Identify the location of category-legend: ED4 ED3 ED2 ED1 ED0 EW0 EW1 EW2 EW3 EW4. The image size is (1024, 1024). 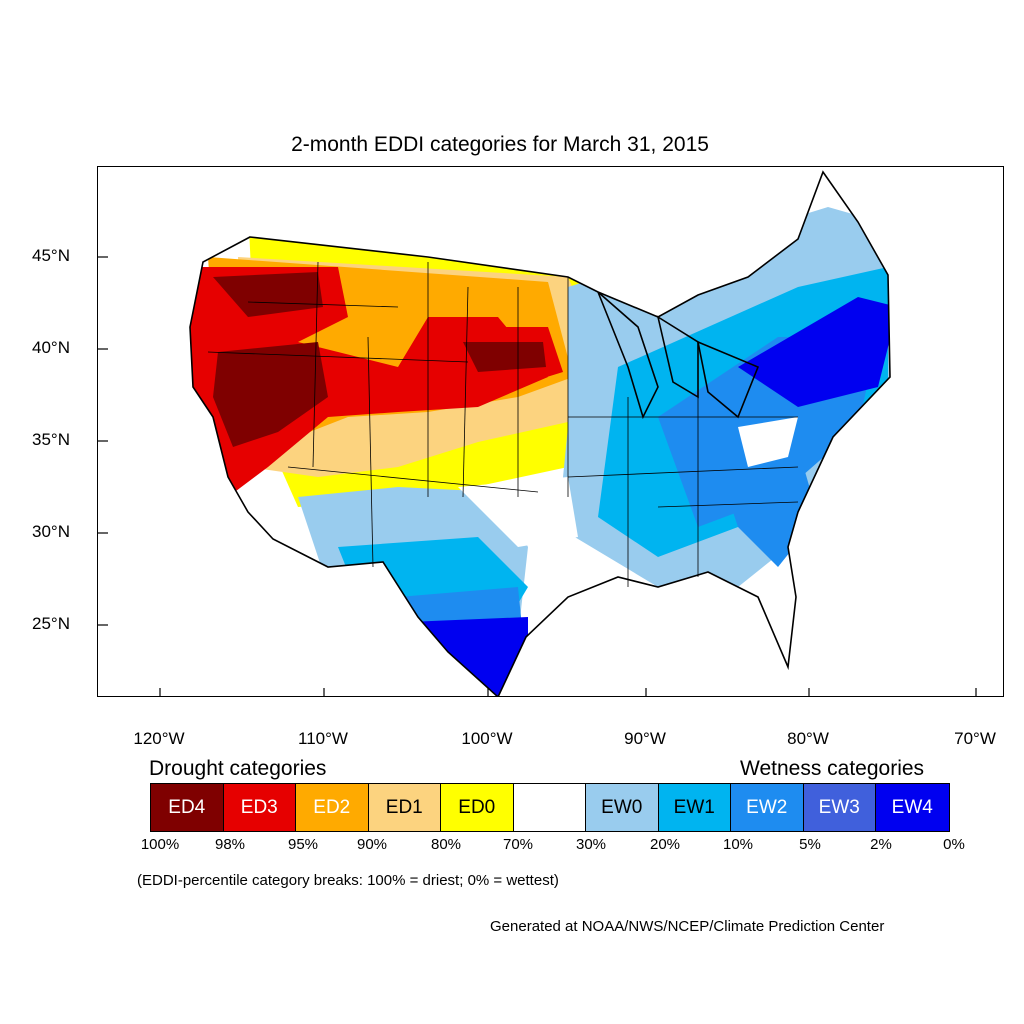
(550, 807).